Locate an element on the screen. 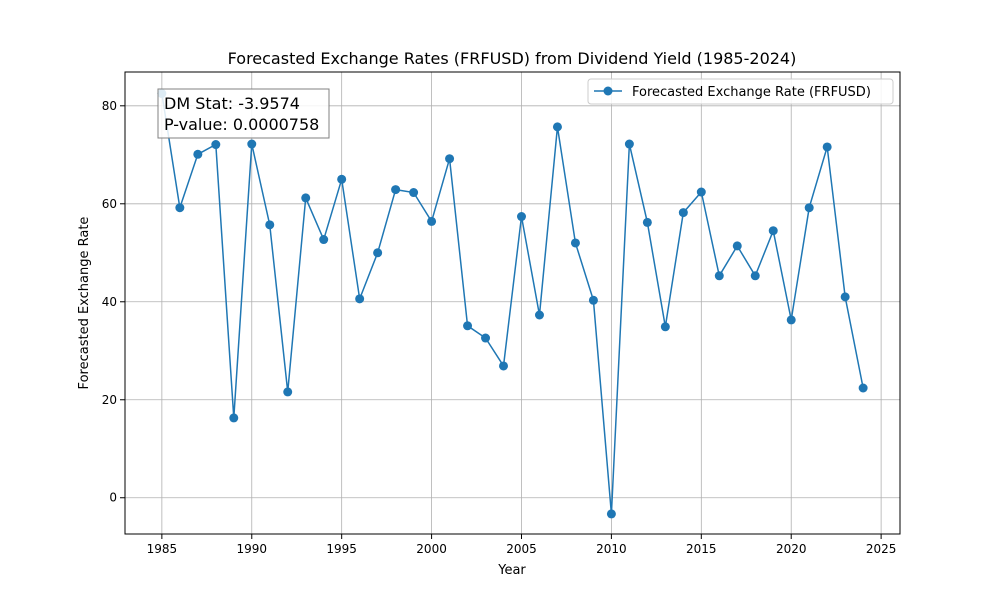 This screenshot has height=604, width=1000. annotation-box: DM Stat: -3.9574 P-value: 0.0000758 is located at coordinates (243, 113).